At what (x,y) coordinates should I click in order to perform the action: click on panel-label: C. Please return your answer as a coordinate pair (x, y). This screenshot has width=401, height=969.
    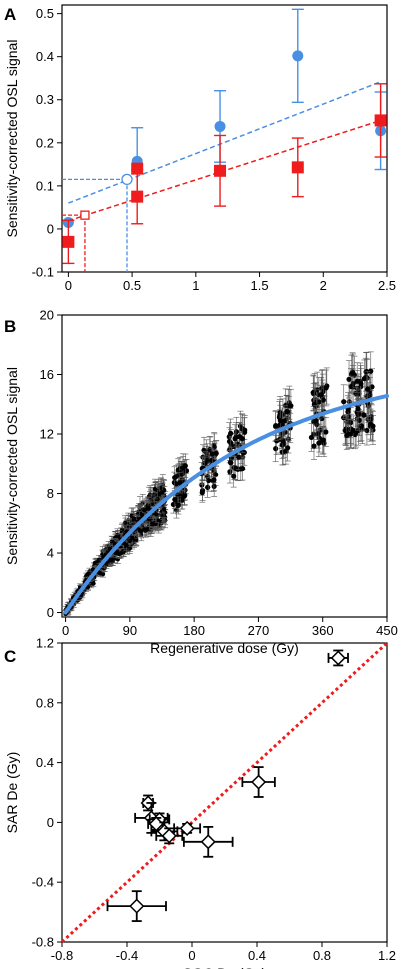
    Looking at the image, I should click on (10, 656).